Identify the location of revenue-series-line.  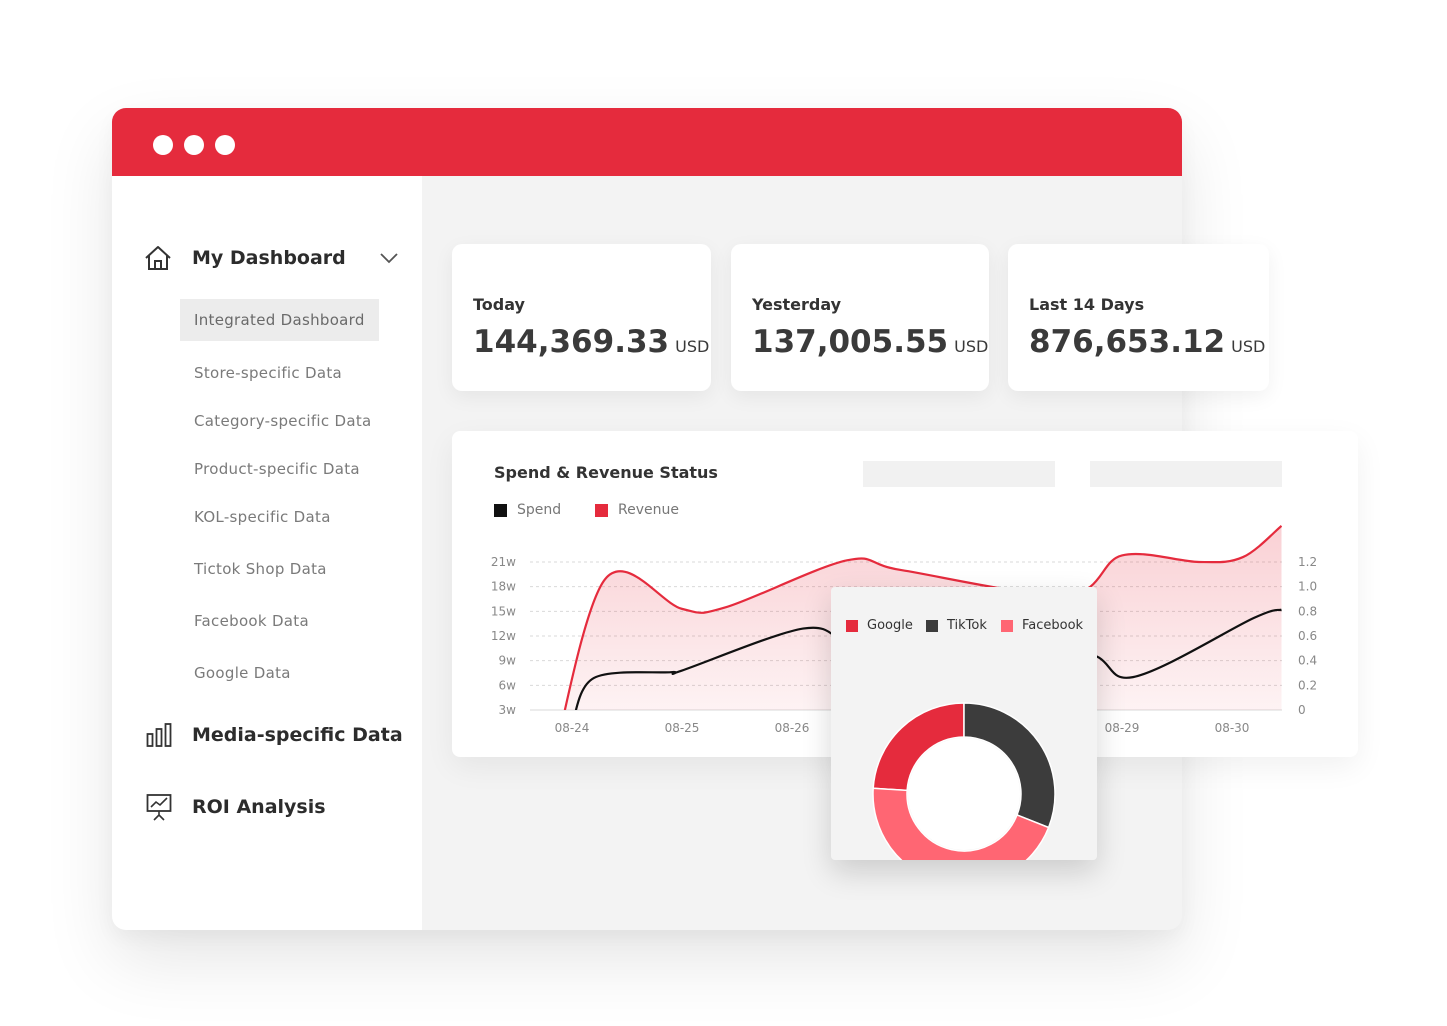
(922, 617).